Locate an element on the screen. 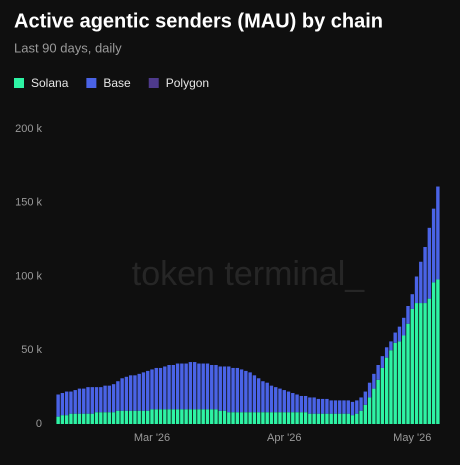 The width and height of the screenshot is (460, 465). legend-label: Polygon is located at coordinates (187, 83).